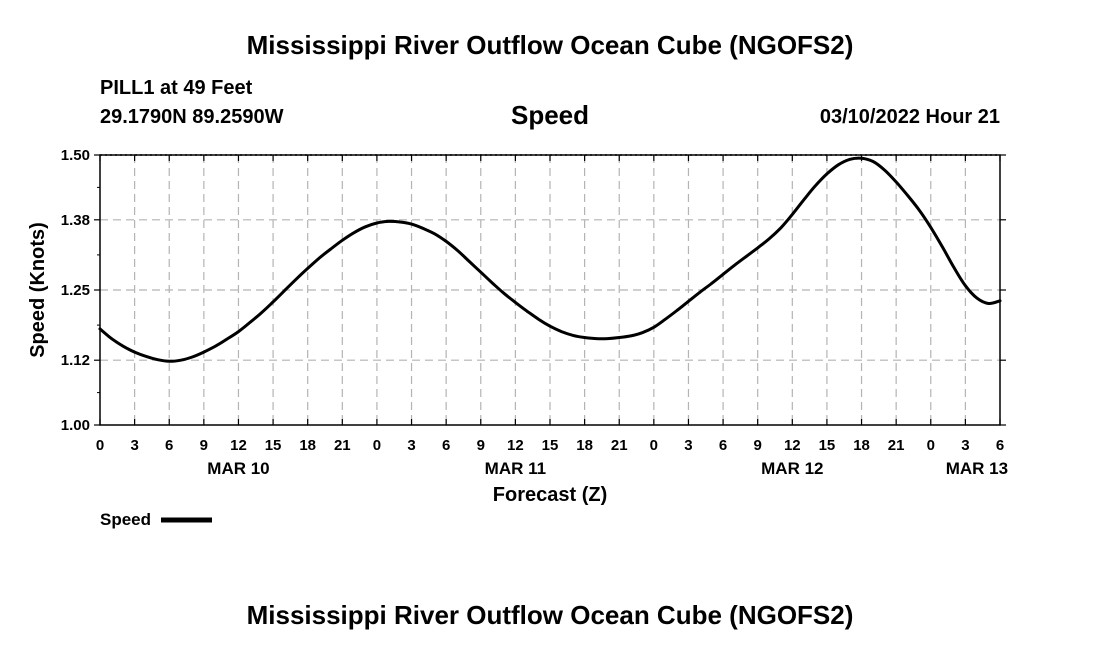 The height and width of the screenshot is (650, 1100). What do you see at coordinates (125, 519) in the screenshot?
I see `legend-label: Speed` at bounding box center [125, 519].